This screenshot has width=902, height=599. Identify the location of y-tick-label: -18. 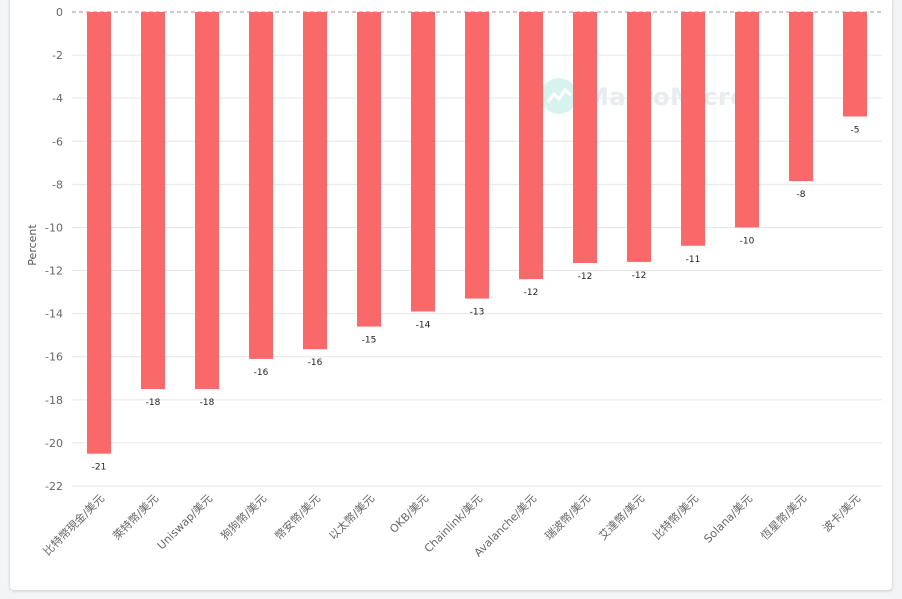
(54, 400).